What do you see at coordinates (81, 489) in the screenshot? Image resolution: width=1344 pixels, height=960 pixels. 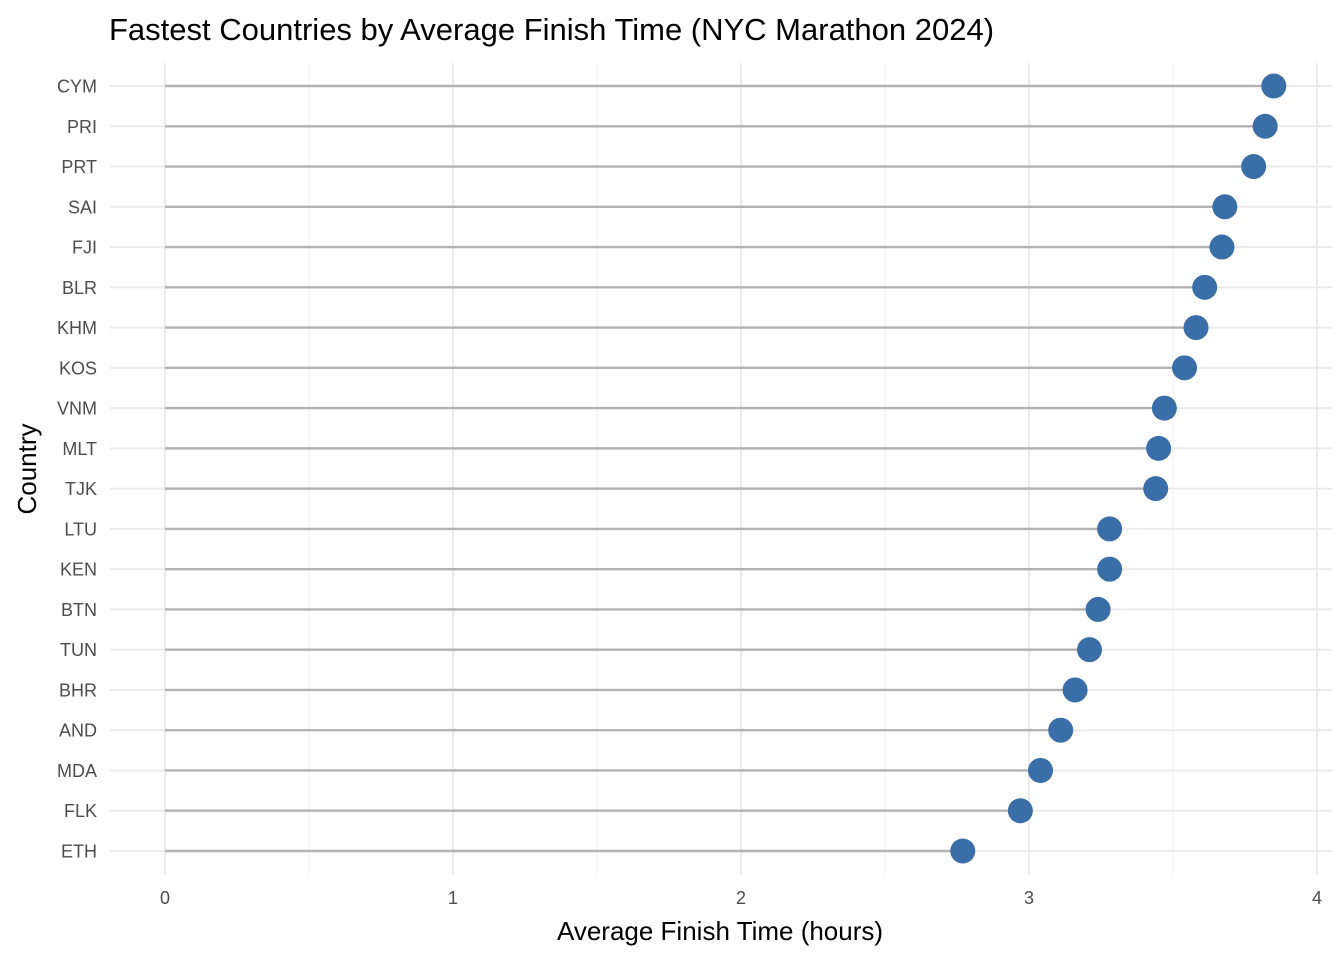 I see `y-tick-label: TJK` at bounding box center [81, 489].